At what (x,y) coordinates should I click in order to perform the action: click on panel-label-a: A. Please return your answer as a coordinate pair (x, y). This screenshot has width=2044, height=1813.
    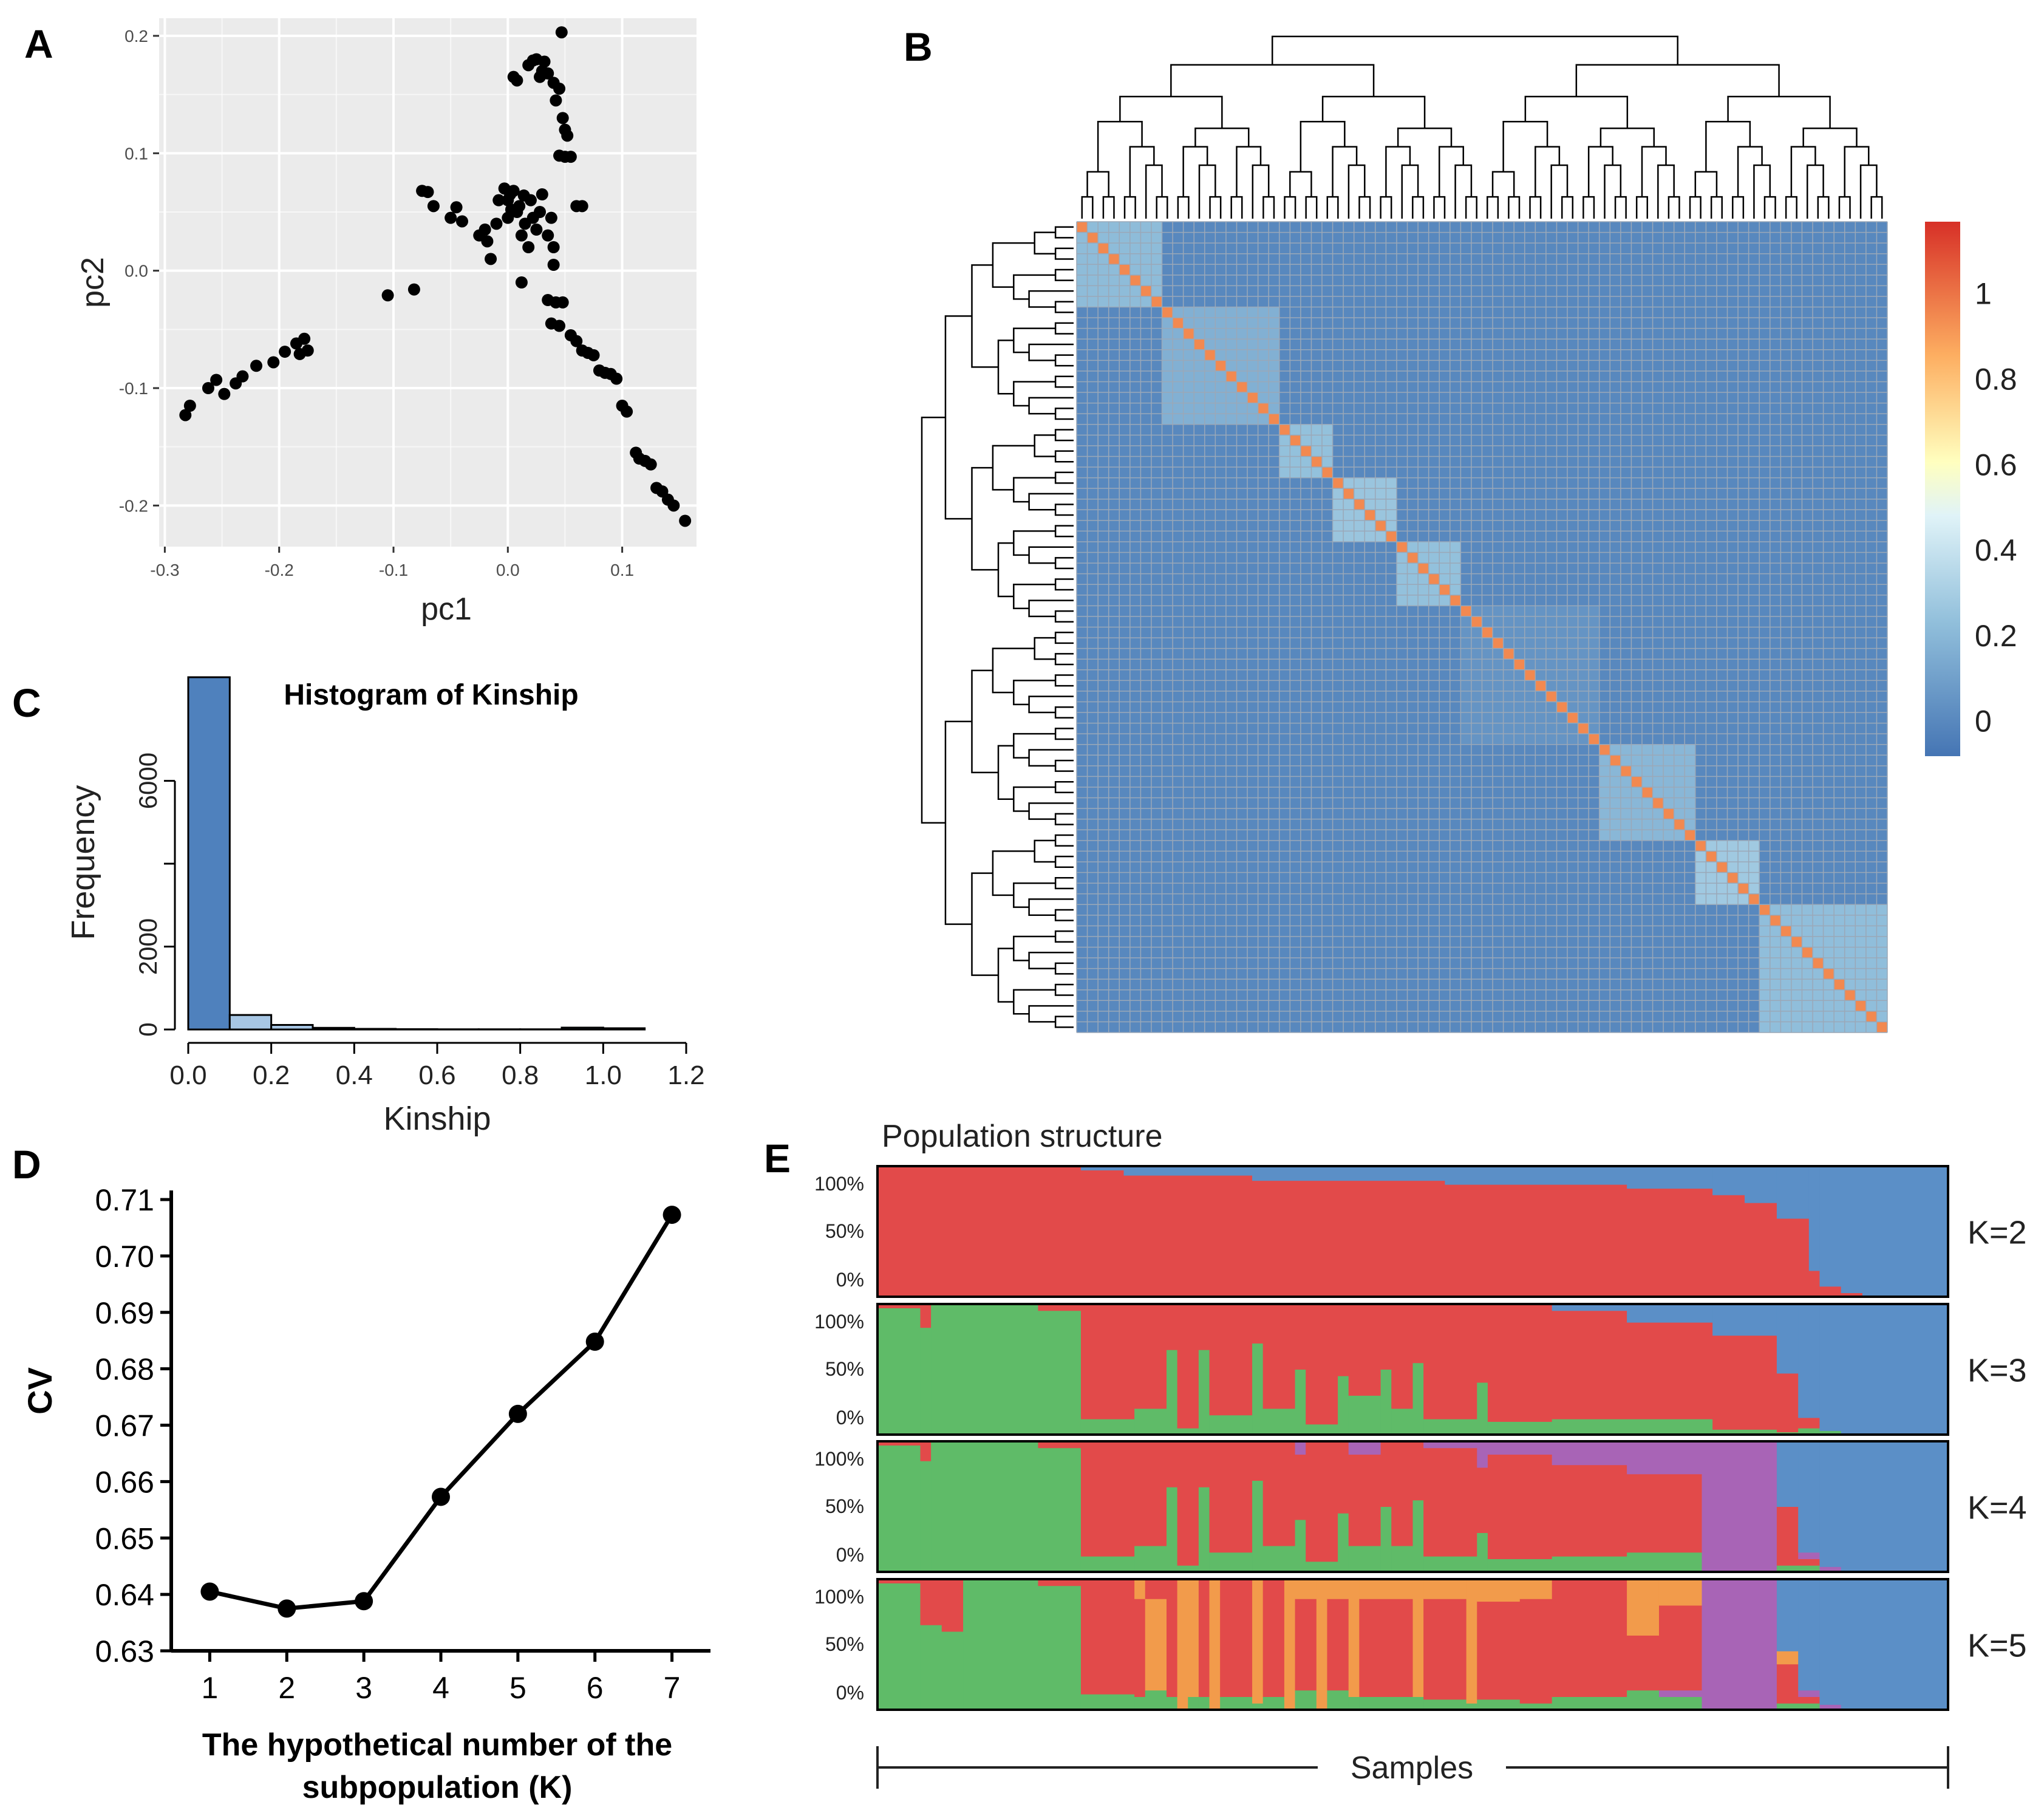
    Looking at the image, I should click on (38, 43).